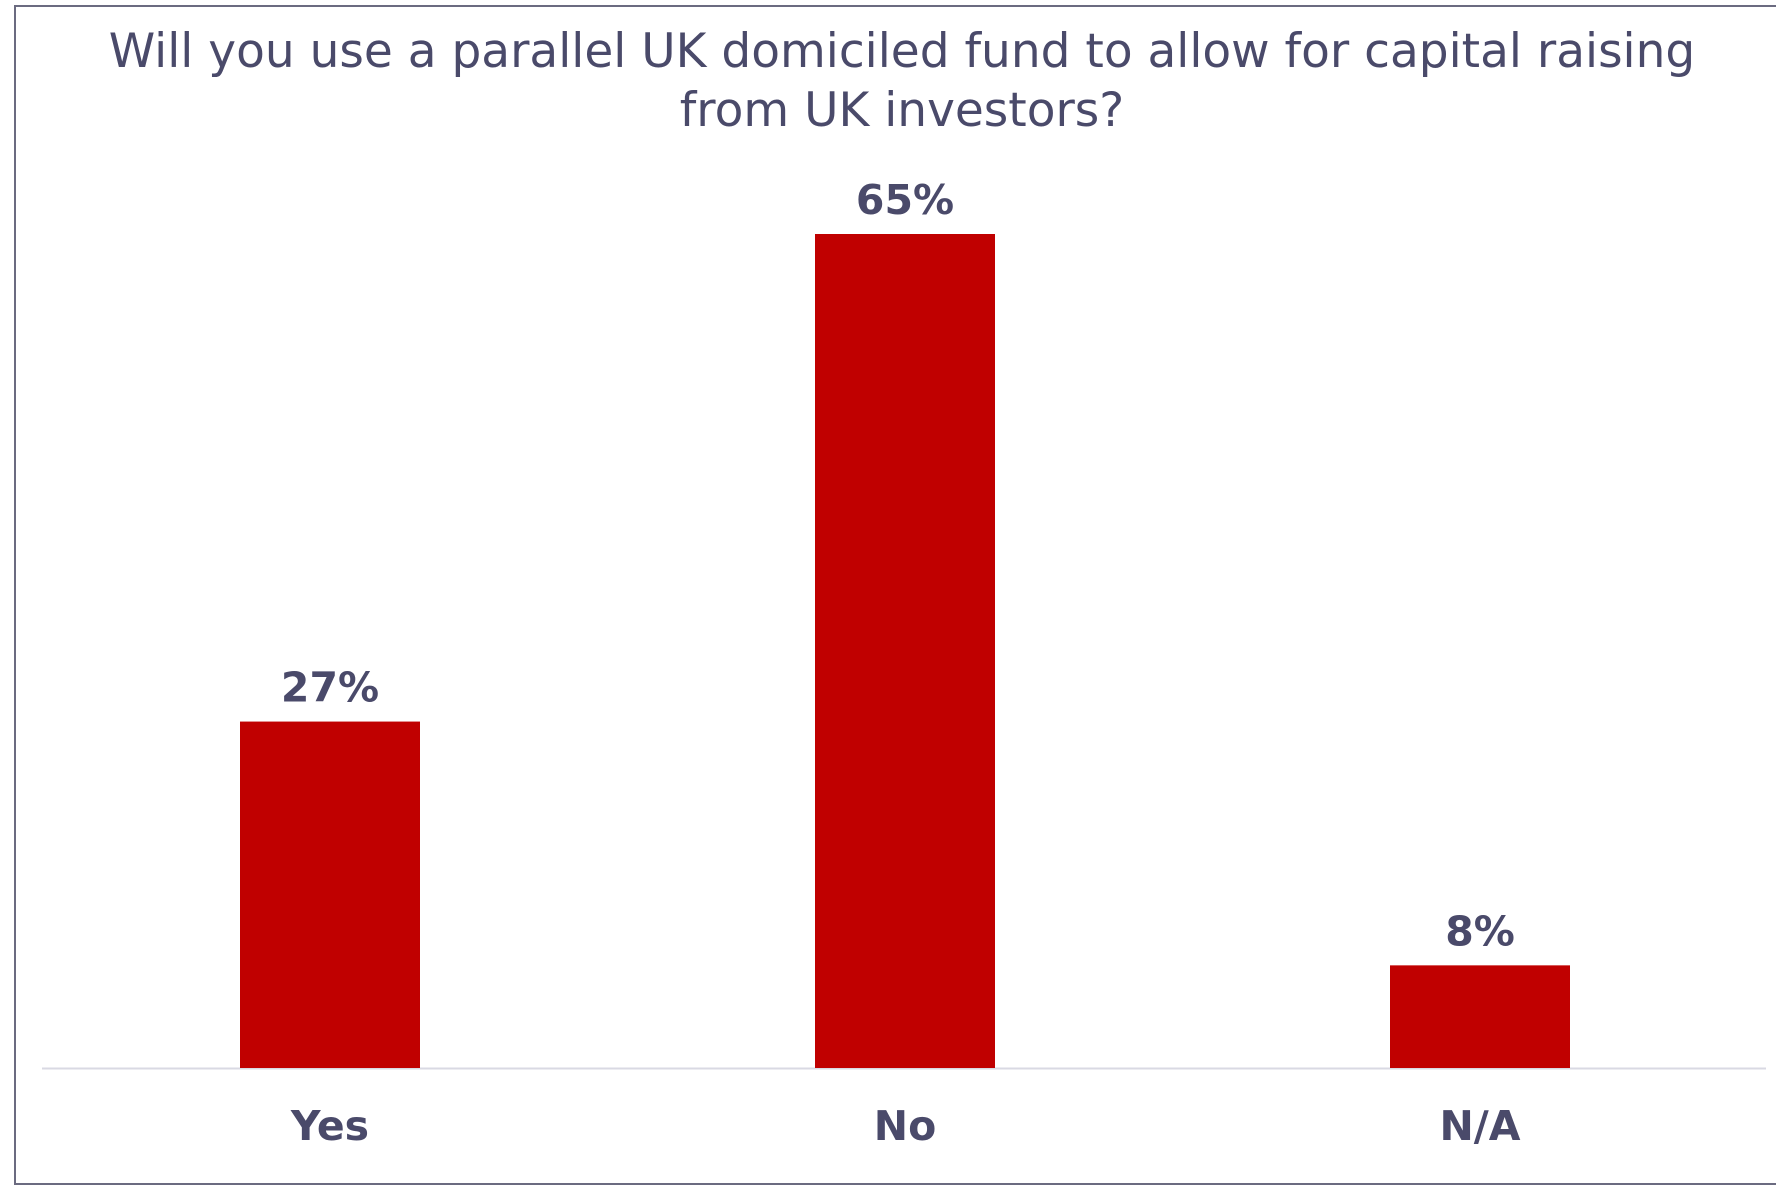 The width and height of the screenshot is (1776, 1185). Describe the element at coordinates (1480, 1016) in the screenshot. I see `bar-n-a` at that location.